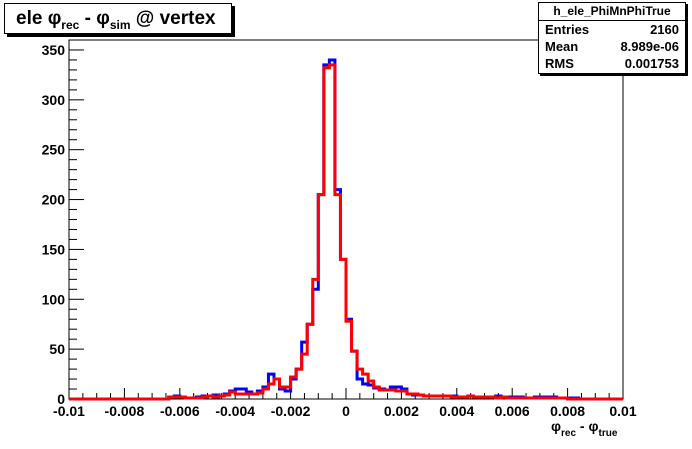 This screenshot has width=692, height=449. Describe the element at coordinates (54, 299) in the screenshot. I see `y-tick-label: 100` at that location.